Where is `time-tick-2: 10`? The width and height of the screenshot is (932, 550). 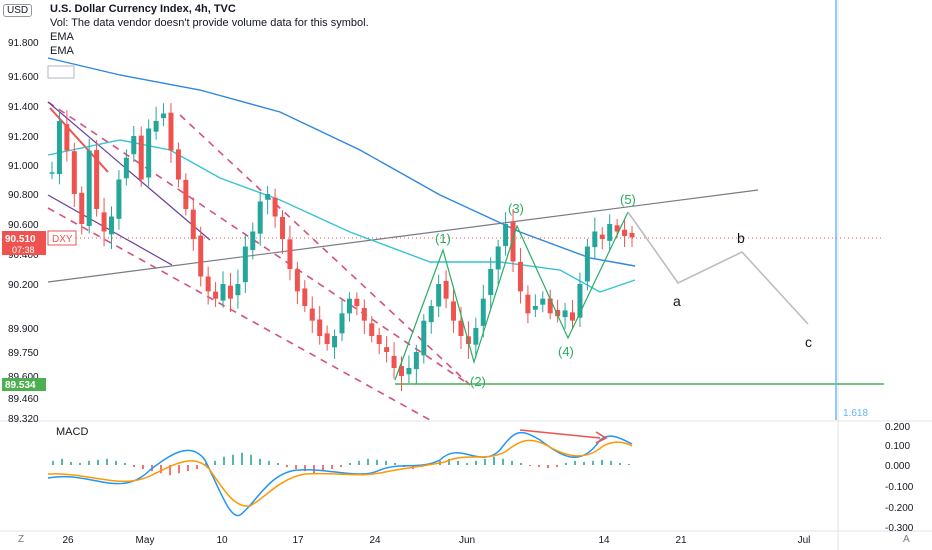
time-tick-2: 10 is located at coordinates (222, 540).